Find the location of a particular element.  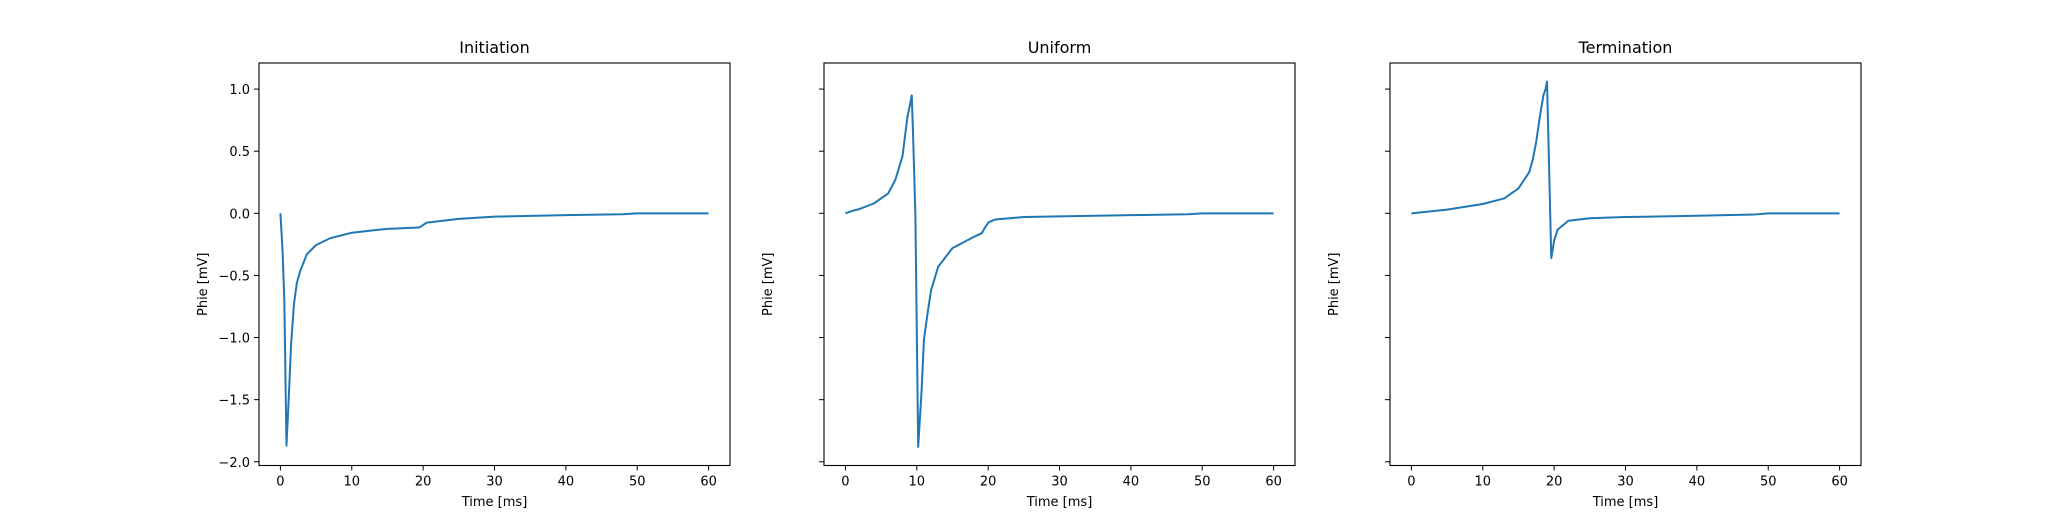

y-tick-label: 1.0 is located at coordinates (239, 90).